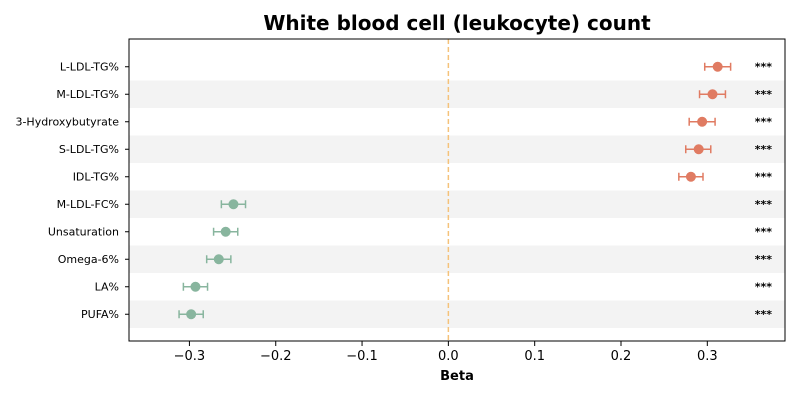 This screenshot has height=404, width=800. I want to click on y-tick-label: S-LDL-TG%, so click(89, 149).